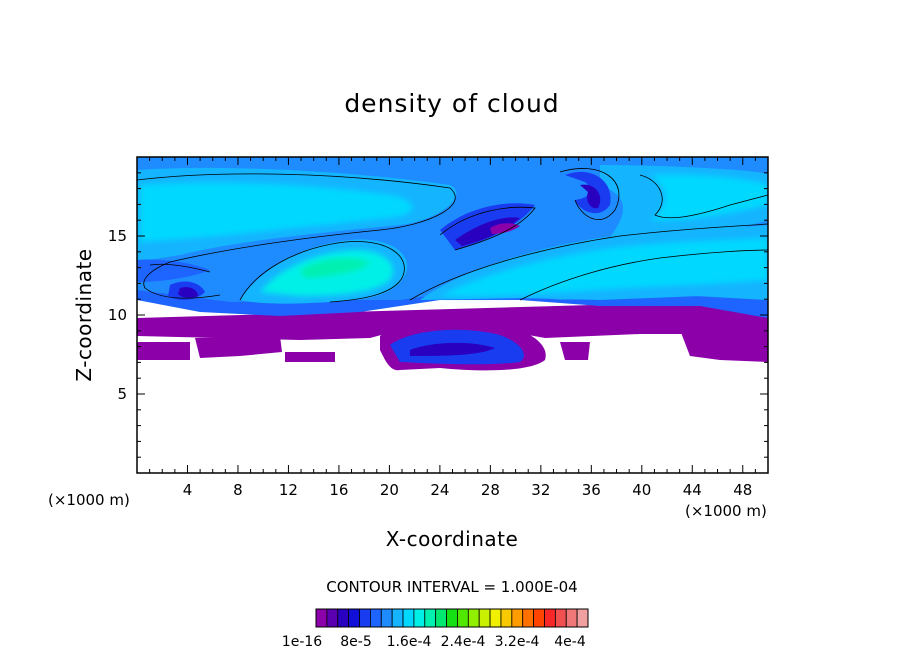  What do you see at coordinates (451, 103) in the screenshot?
I see `chart-title: density of cloud` at bounding box center [451, 103].